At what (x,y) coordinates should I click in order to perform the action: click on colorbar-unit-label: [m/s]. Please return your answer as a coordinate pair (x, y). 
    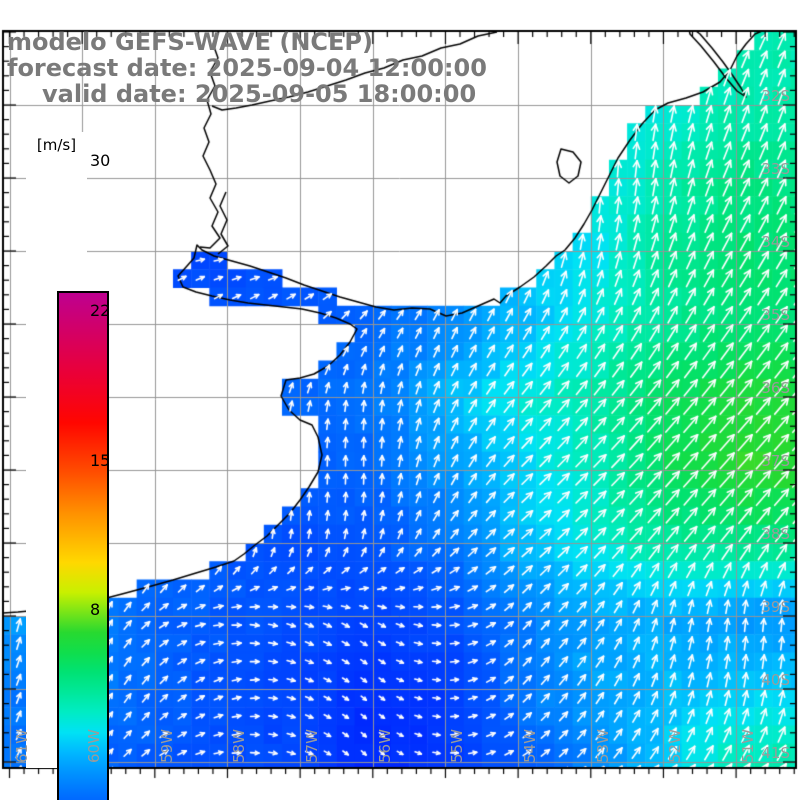
    Looking at the image, I should click on (56, 145).